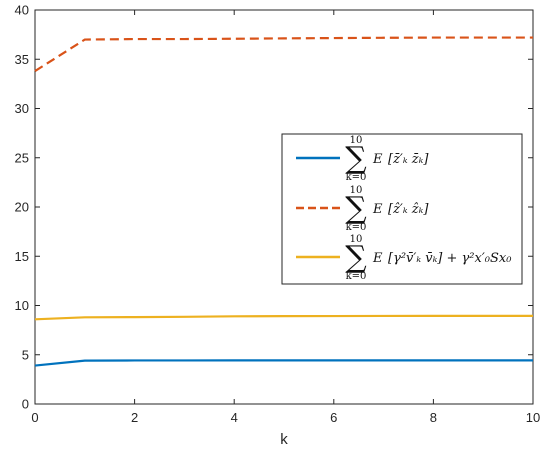 Image resolution: width=550 pixels, height=453 pixels. I want to click on y-tick-label: 30, so click(22, 108).